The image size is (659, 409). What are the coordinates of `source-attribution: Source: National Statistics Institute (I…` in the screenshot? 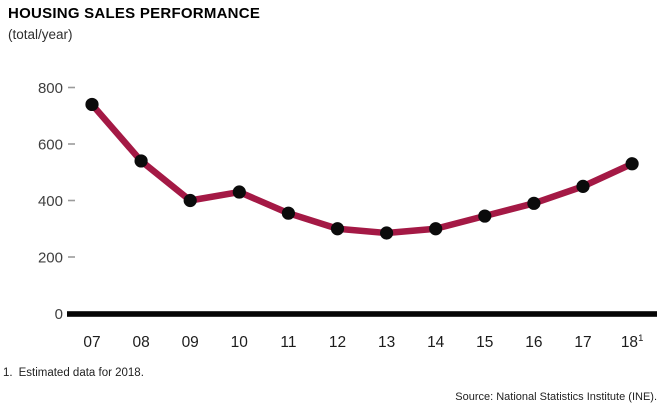 It's located at (556, 397).